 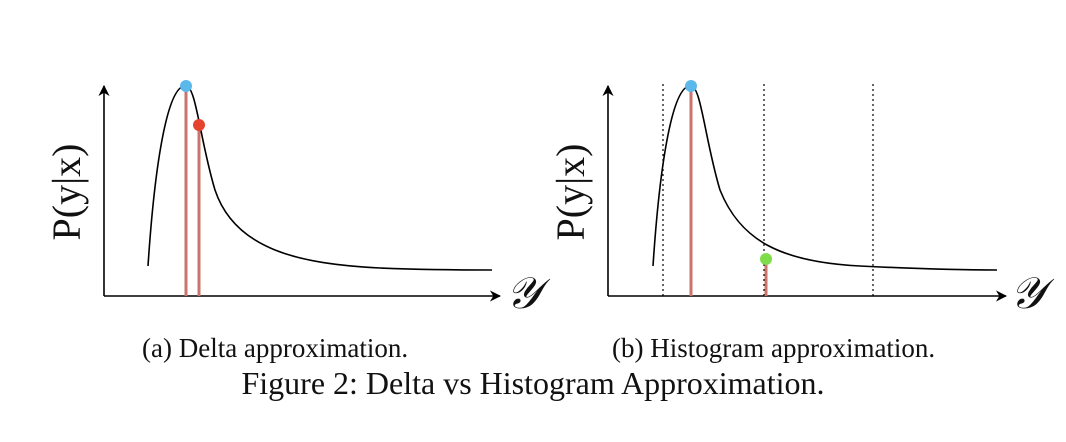 What do you see at coordinates (691, 86) in the screenshot?
I see `panel-b-mode-point` at bounding box center [691, 86].